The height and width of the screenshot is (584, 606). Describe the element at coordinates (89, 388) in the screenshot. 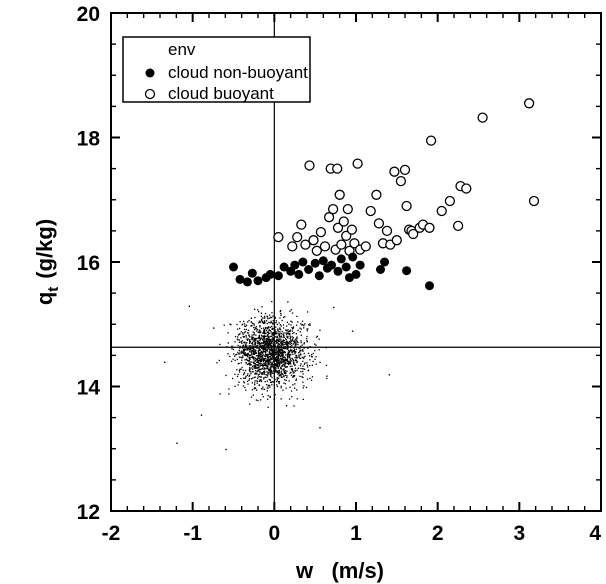

I see `y-tick-label: 14` at that location.